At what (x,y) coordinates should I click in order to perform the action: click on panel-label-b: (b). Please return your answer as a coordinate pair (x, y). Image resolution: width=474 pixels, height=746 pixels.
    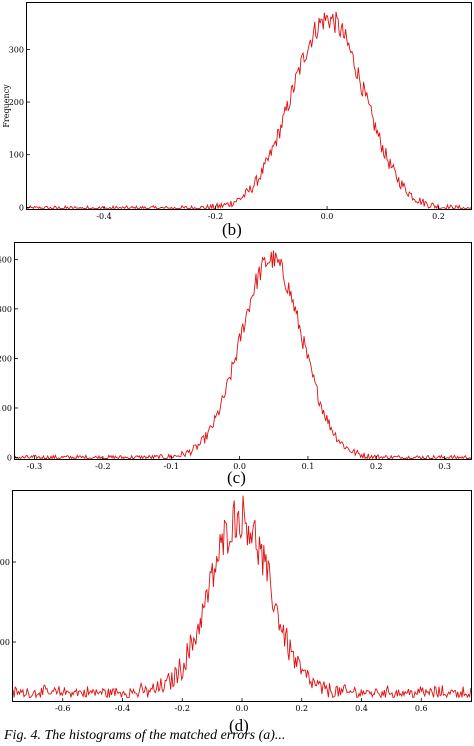
    Looking at the image, I should click on (232, 229).